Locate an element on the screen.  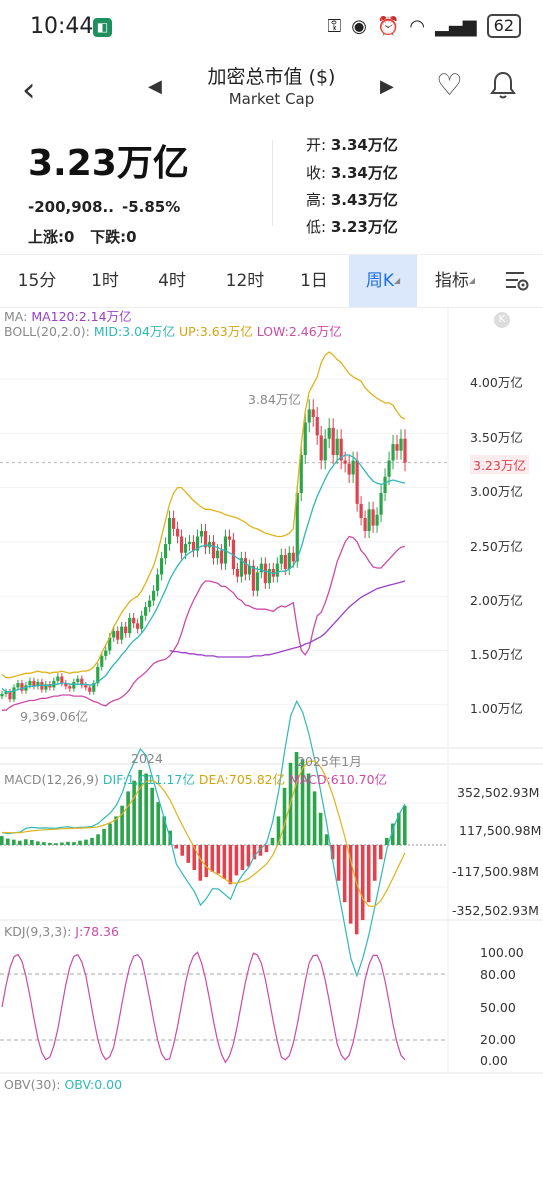
tab-weekly: 周K◢ is located at coordinates (383, 281).